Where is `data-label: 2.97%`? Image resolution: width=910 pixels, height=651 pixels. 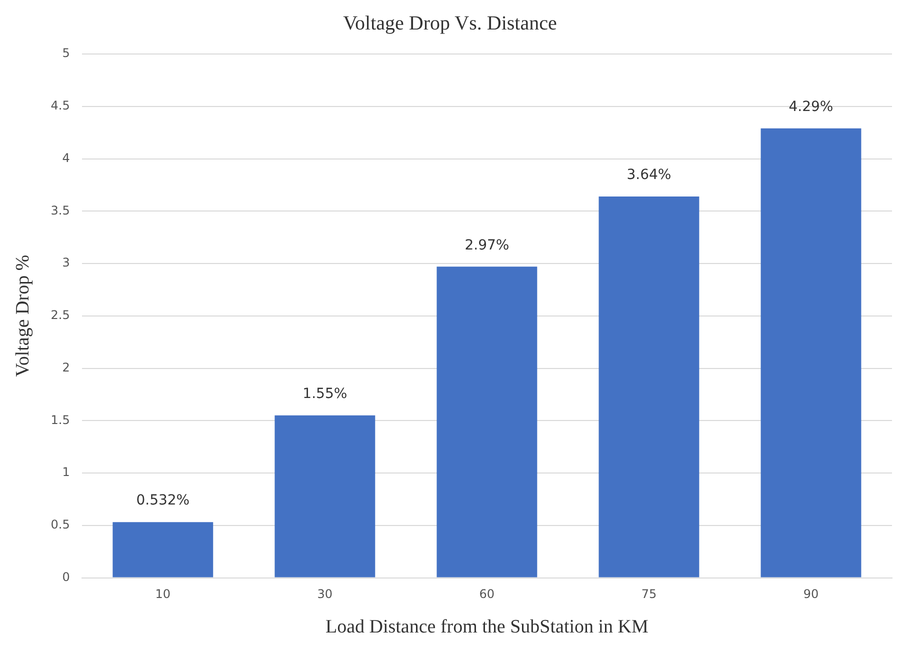 data-label: 2.97% is located at coordinates (487, 245).